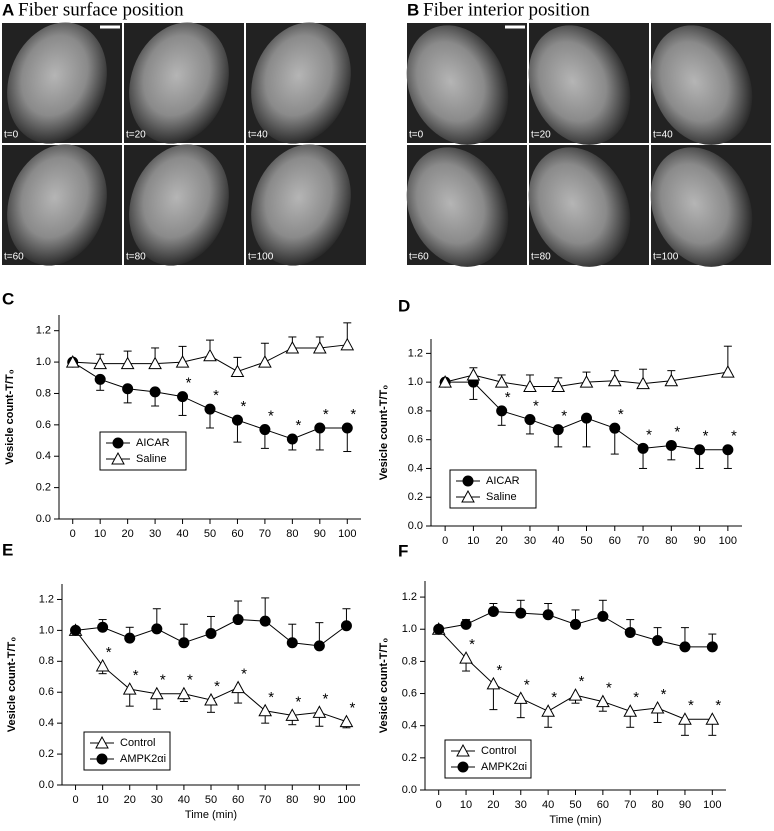 Image resolution: width=774 pixels, height=831 pixels. Describe the element at coordinates (506, 10) in the screenshot. I see `panel-title: Fiber interior position` at that location.